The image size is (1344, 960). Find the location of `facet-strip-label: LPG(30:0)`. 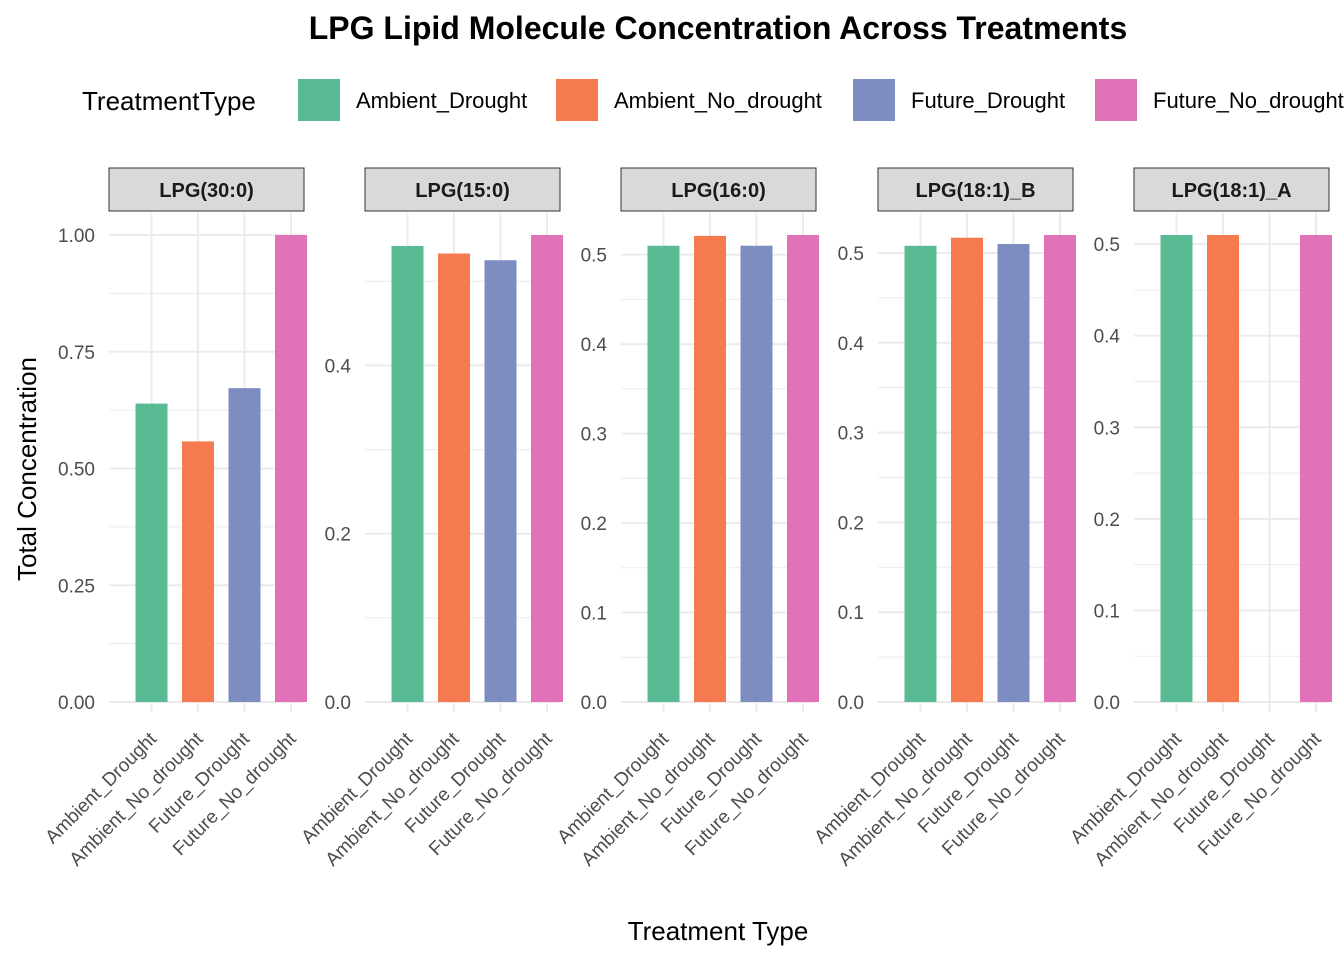

facet-strip-label: LPG(30:0) is located at coordinates (206, 191).